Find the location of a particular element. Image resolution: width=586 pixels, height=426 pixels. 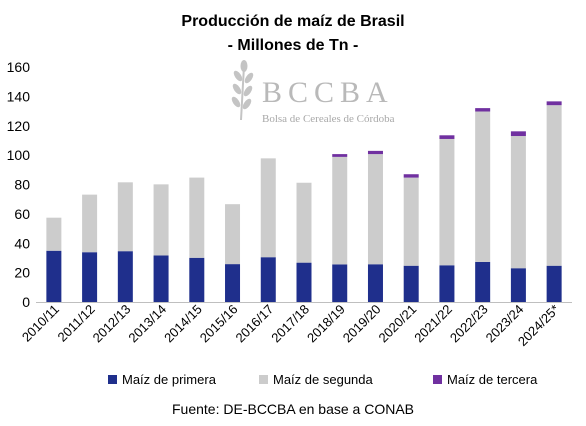

y-tick-label: 20 is located at coordinates (22, 273).